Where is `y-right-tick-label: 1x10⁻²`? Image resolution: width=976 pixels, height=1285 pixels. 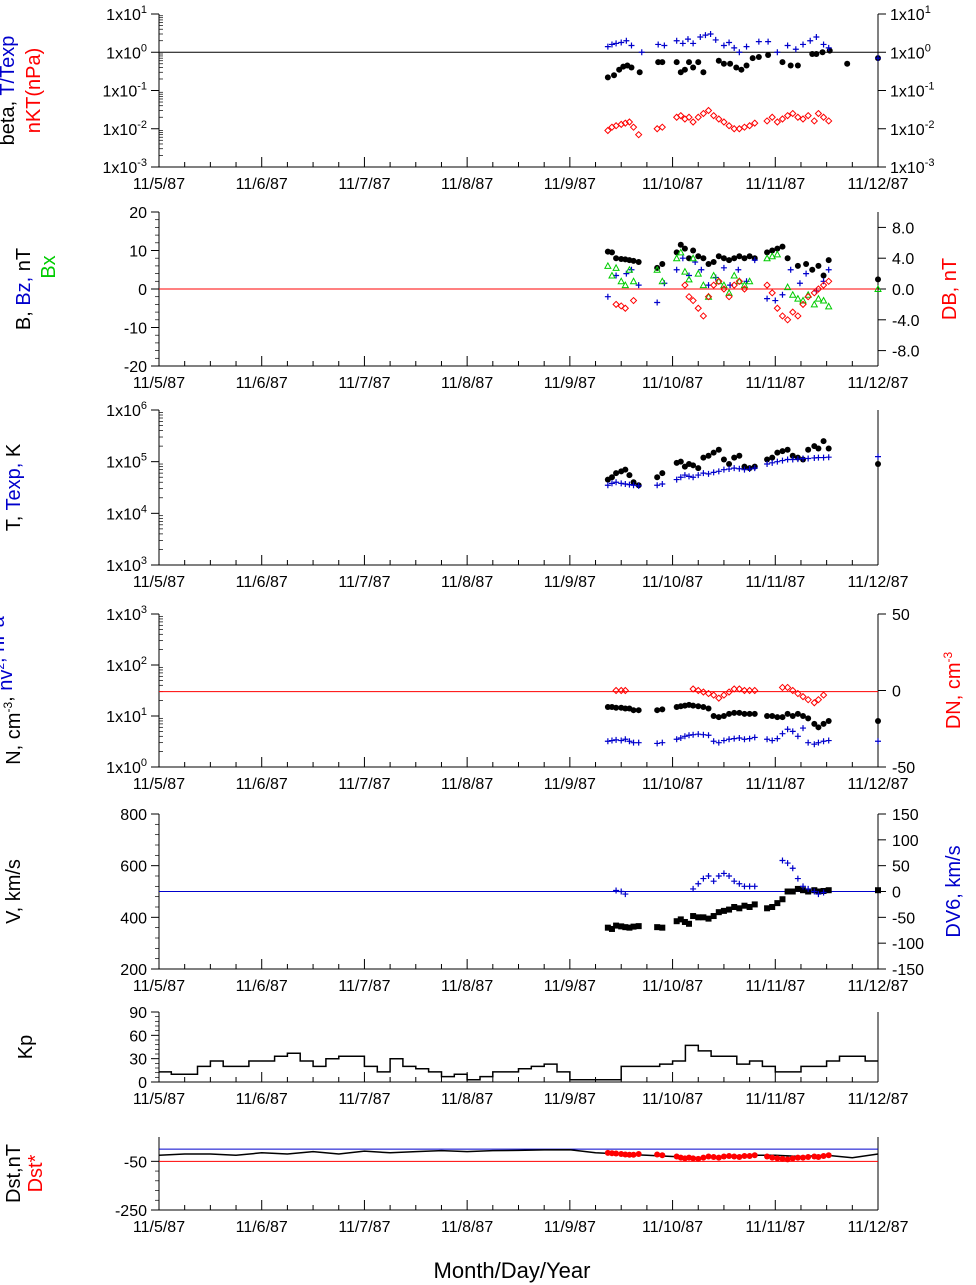
y-right-tick-label: 1x10⁻² is located at coordinates (912, 129).